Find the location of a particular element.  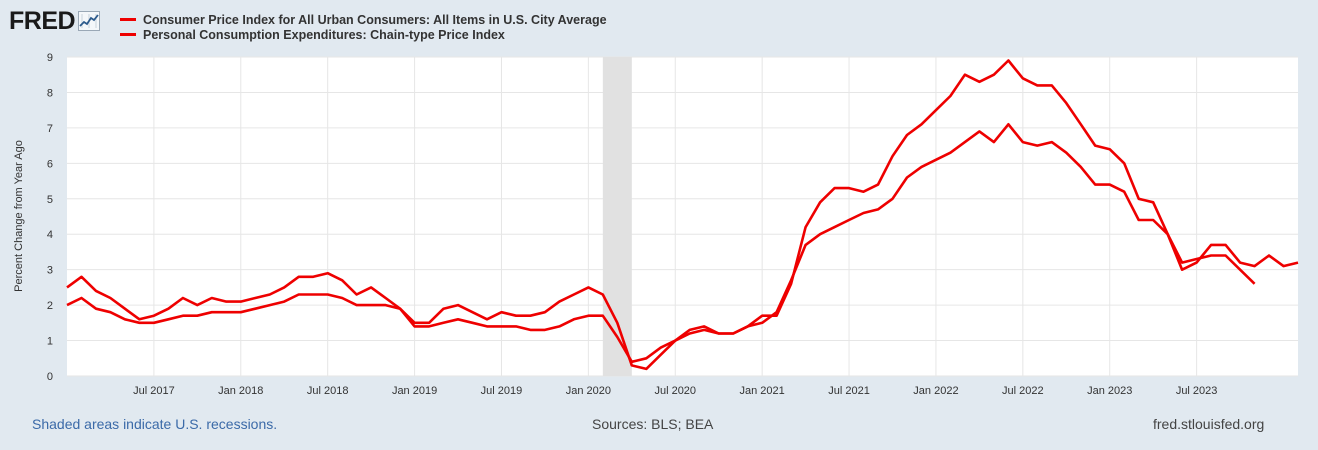

recession-note: Shaded areas indicate U.S. recessions. is located at coordinates (155, 424).